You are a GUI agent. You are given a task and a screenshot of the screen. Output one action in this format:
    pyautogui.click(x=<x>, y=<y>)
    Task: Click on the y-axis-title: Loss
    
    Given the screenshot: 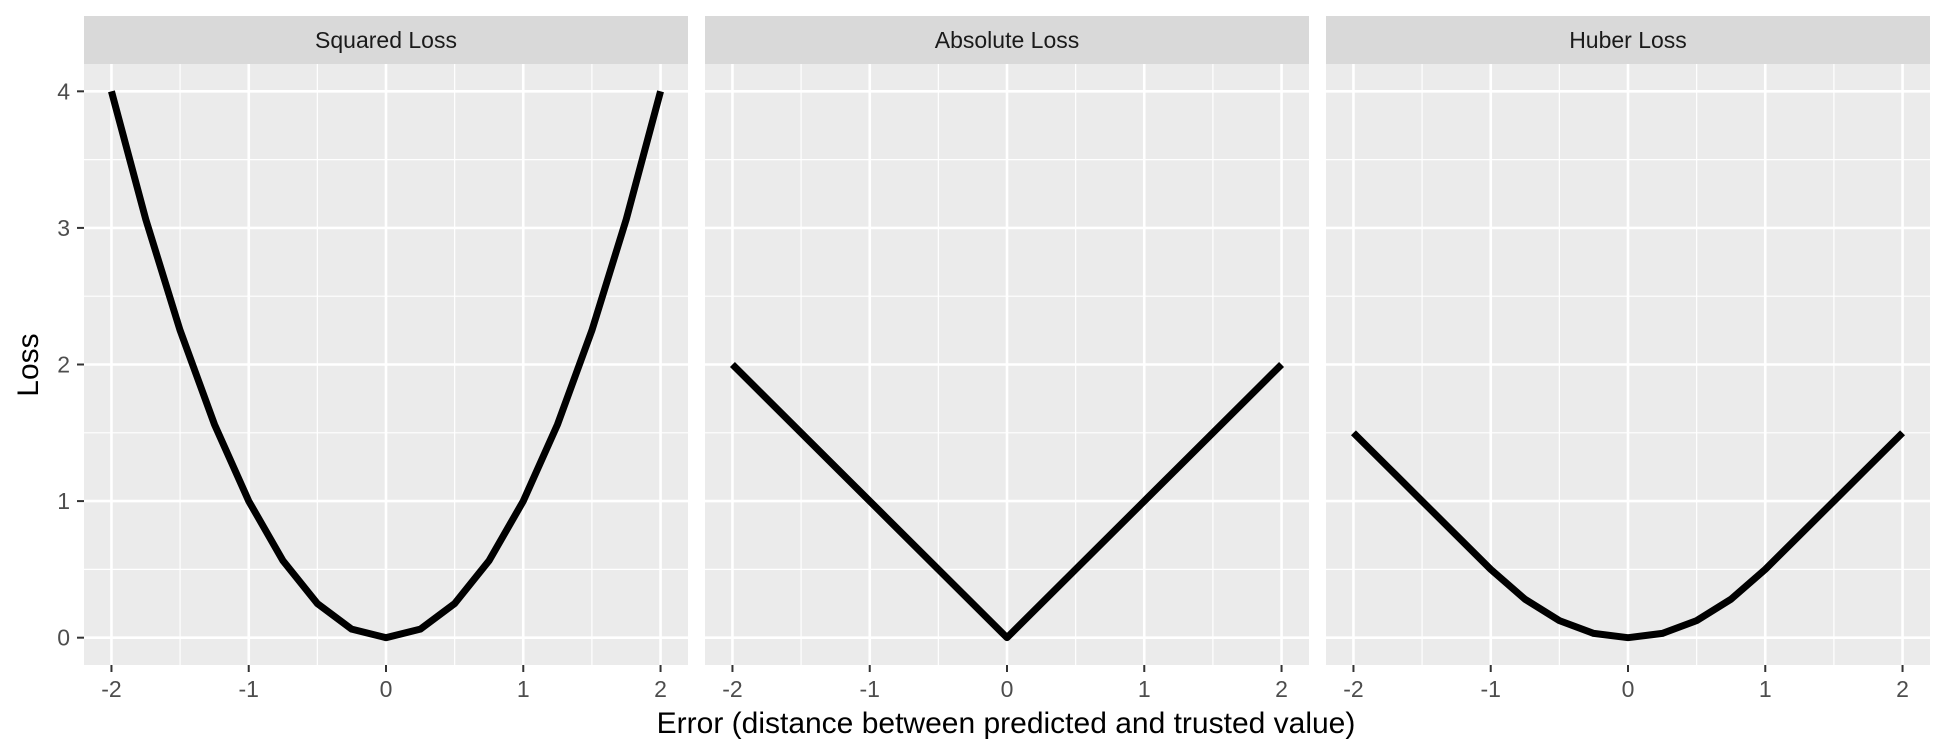 What is the action you would take?
    pyautogui.click(x=28, y=364)
    